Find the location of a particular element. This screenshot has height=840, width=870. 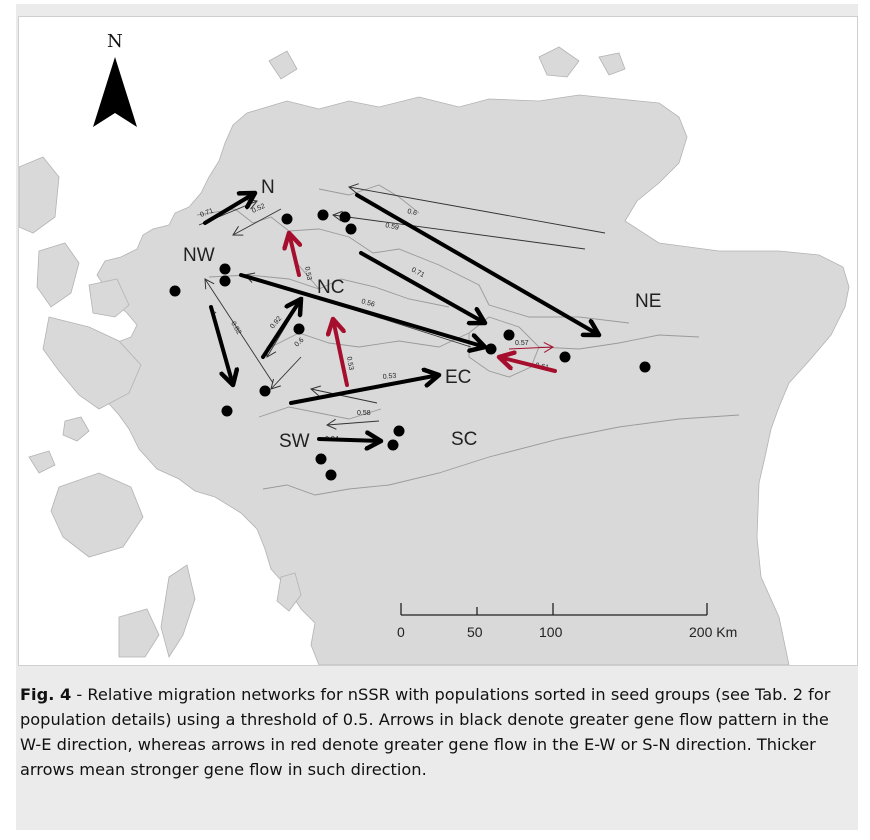

arrow-nw-n is located at coordinates (229, 209).